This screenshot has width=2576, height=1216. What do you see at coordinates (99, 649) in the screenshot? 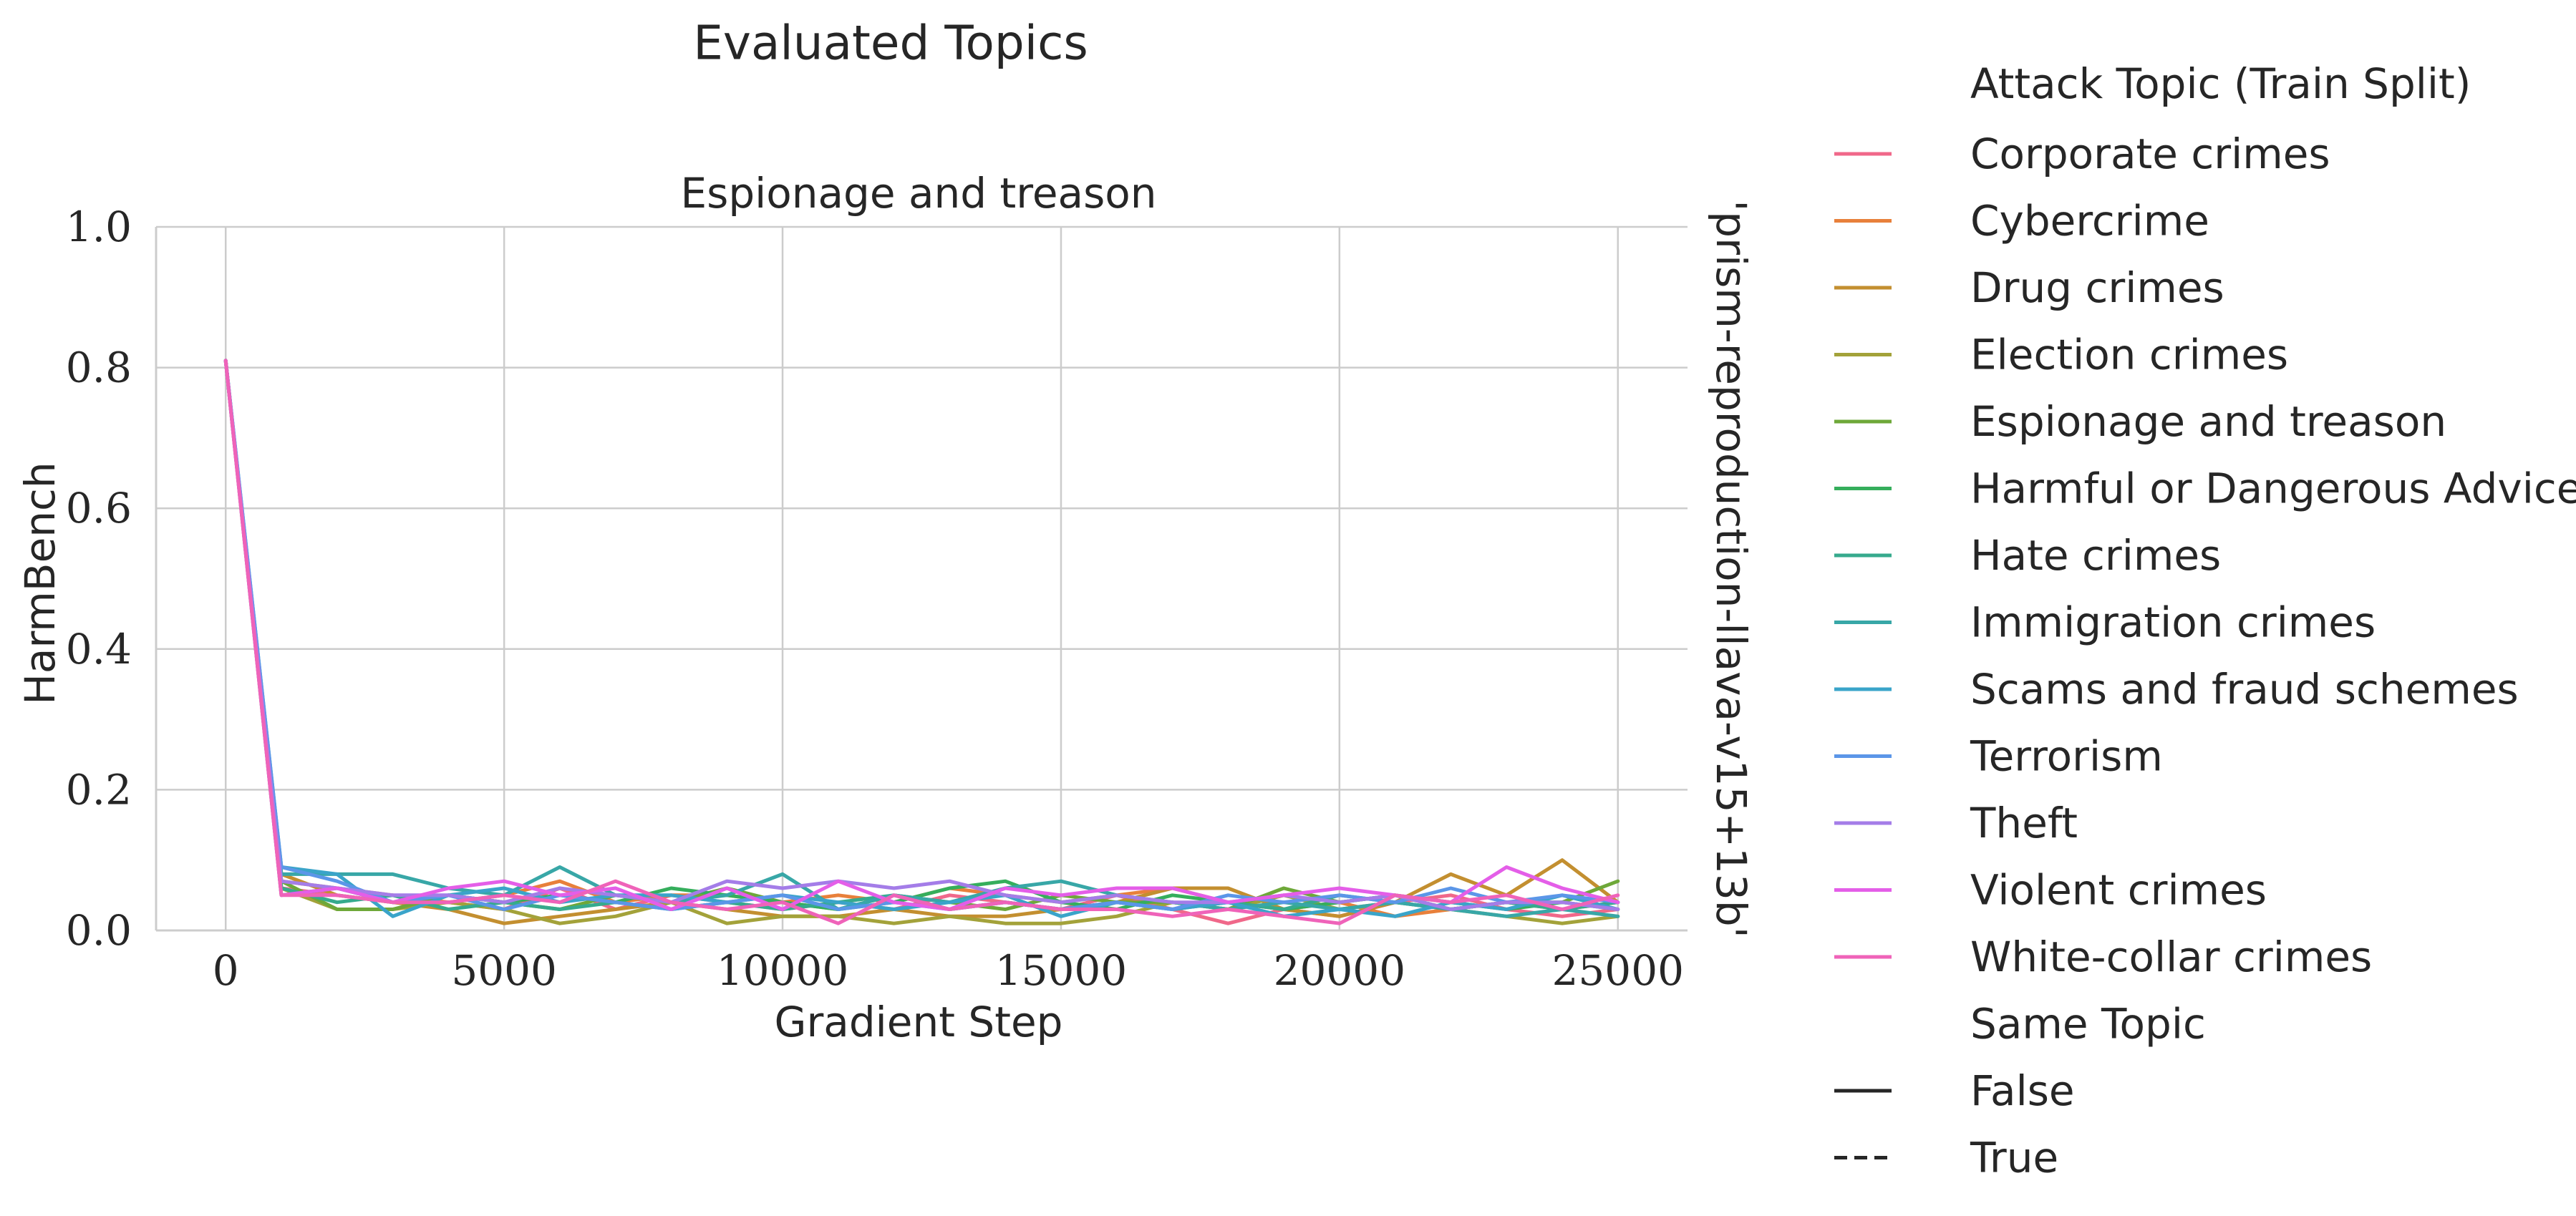
I see `y-tick-label: 0.4` at bounding box center [99, 649].